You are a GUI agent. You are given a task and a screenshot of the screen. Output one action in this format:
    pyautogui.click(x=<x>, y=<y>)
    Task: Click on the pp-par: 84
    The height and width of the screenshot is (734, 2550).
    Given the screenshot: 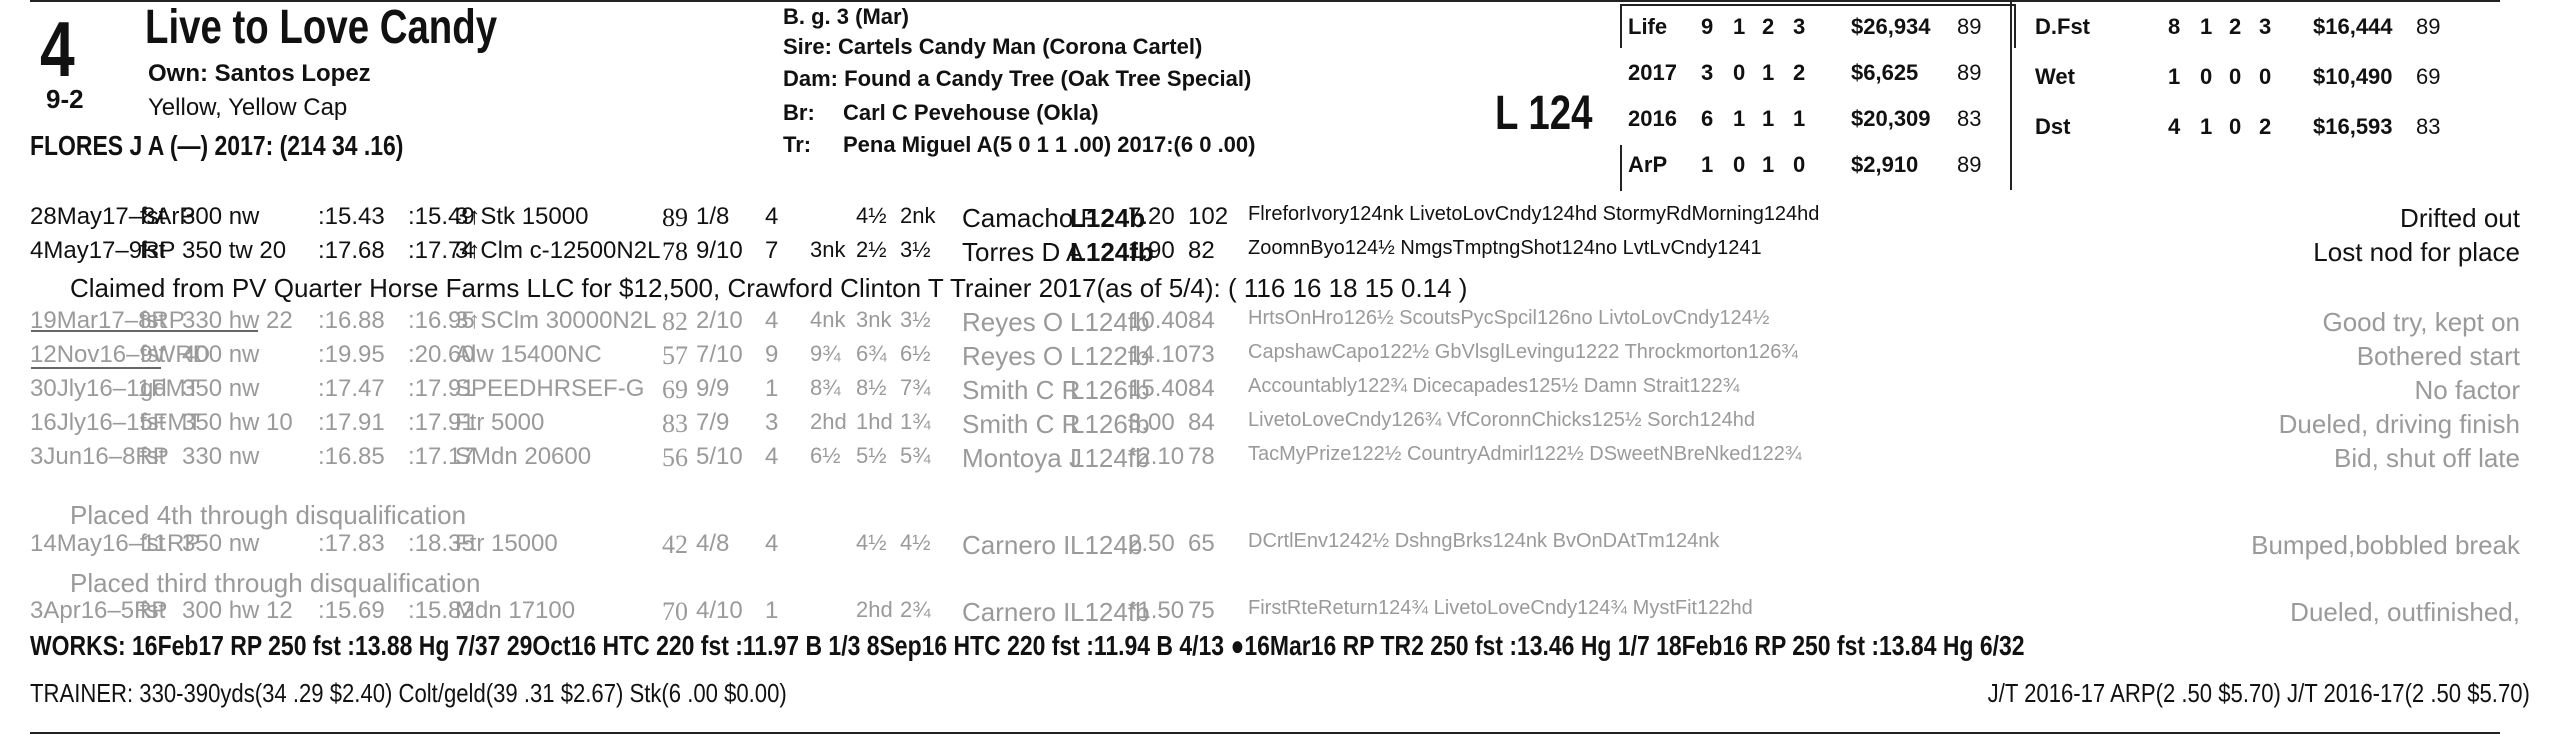 What is the action you would take?
    pyautogui.click(x=1201, y=388)
    